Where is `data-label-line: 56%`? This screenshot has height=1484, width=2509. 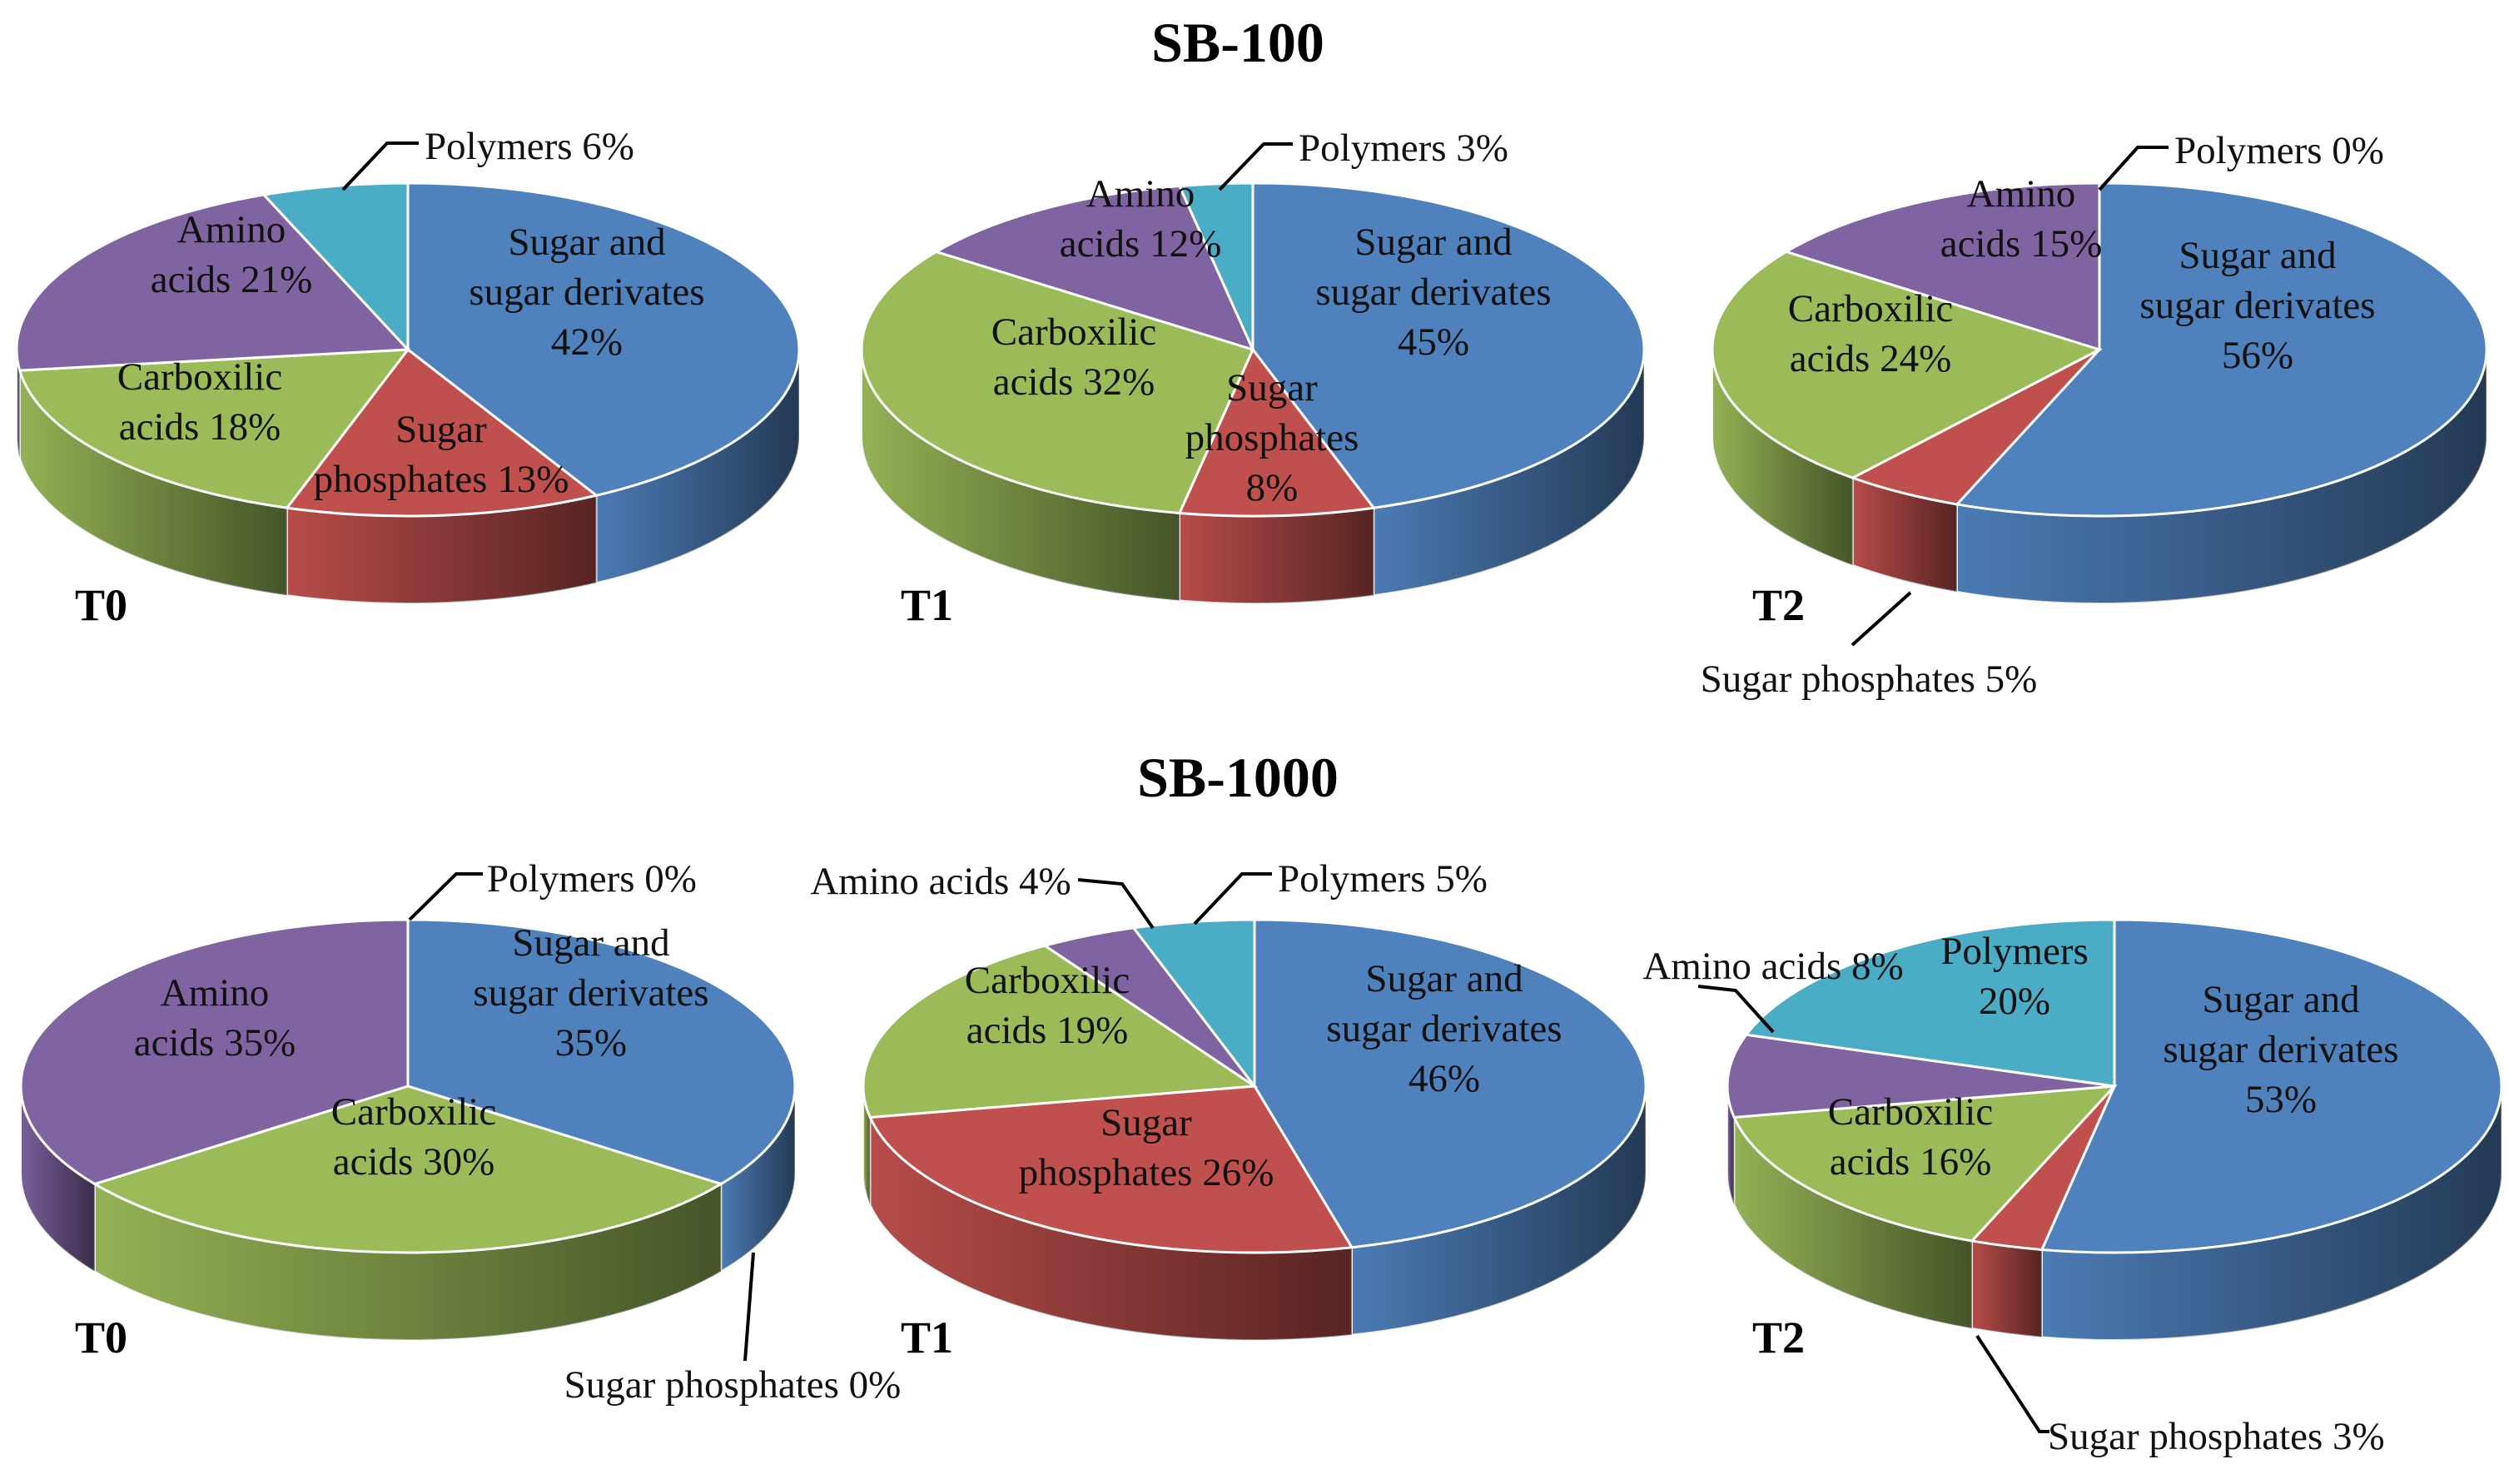 data-label-line: 56% is located at coordinates (2257, 355).